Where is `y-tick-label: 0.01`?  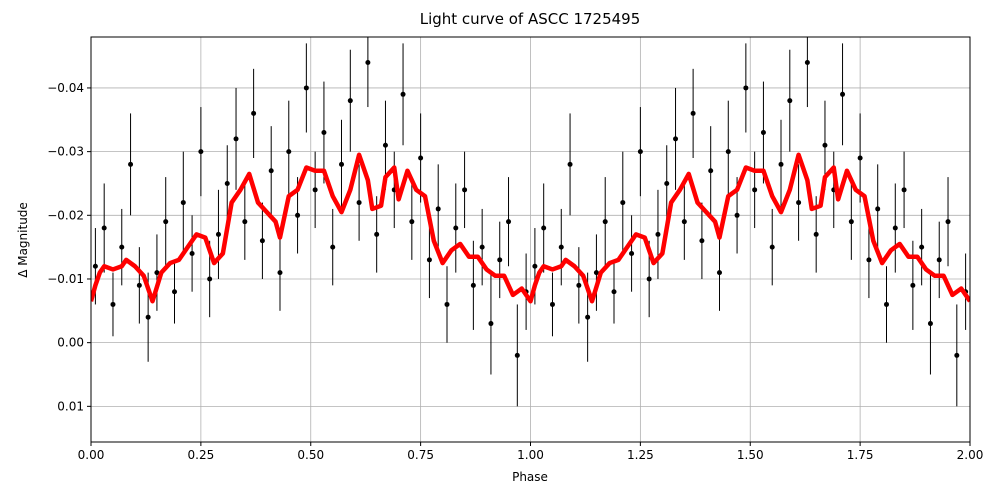 y-tick-label: 0.01 is located at coordinates (70, 406).